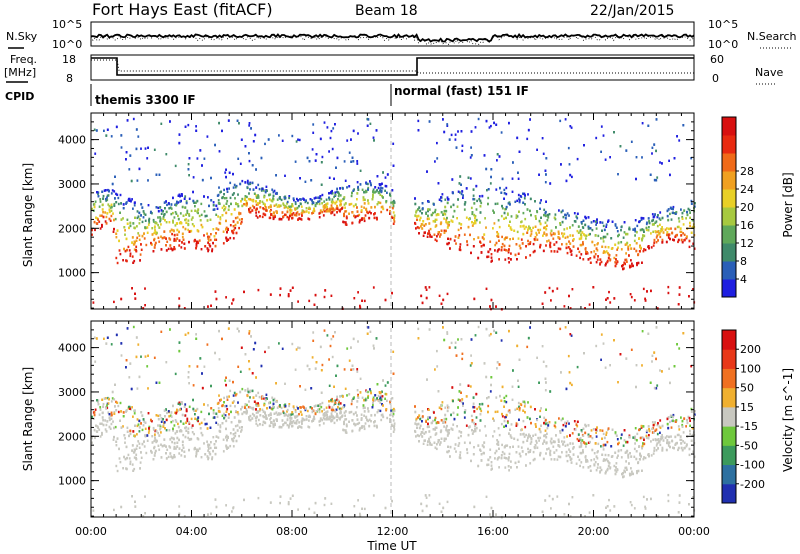 The image size is (800, 554). Describe the element at coordinates (723, 24) in the screenshot. I see `nsearch-tick-high: 10^5` at that location.